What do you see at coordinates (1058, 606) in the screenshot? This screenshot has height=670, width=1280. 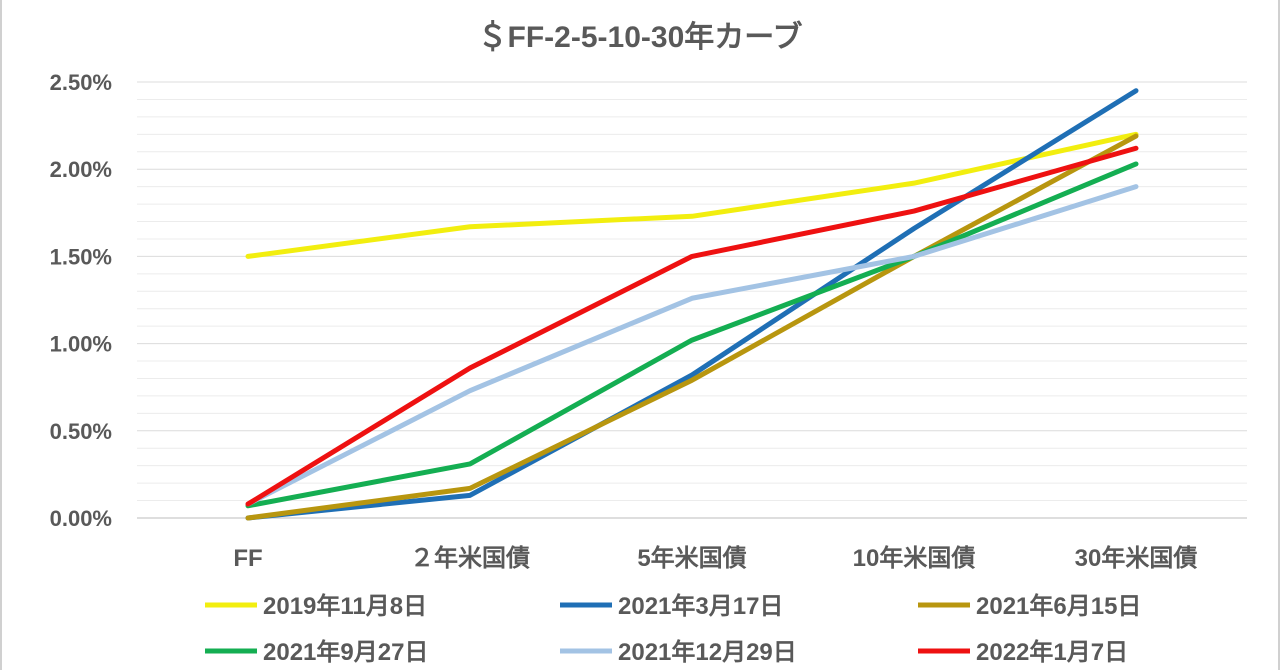 I see `legend-label: 2021年6月15日` at bounding box center [1058, 606].